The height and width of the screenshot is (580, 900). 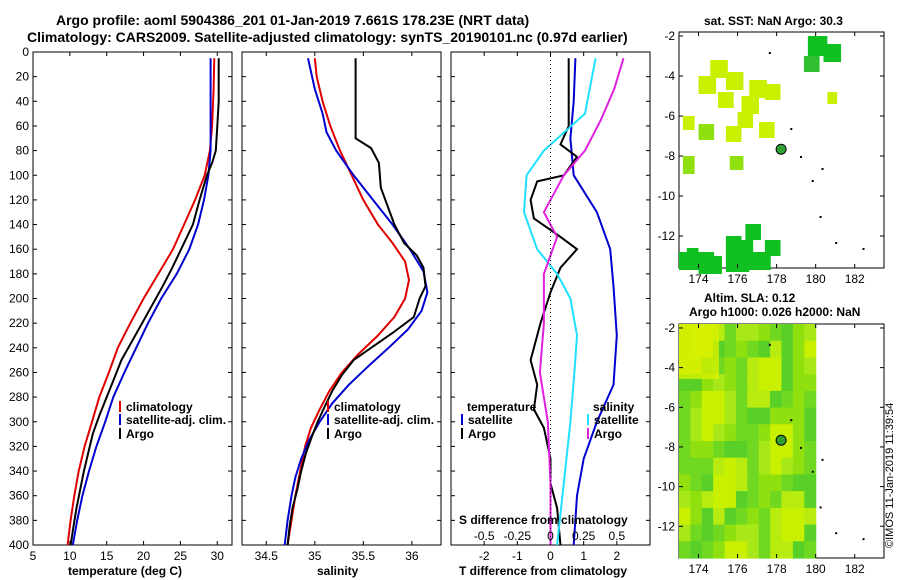 I want to click on sst-map-title: sat. SST: NaN Argo: 30.3, so click(x=773, y=21).